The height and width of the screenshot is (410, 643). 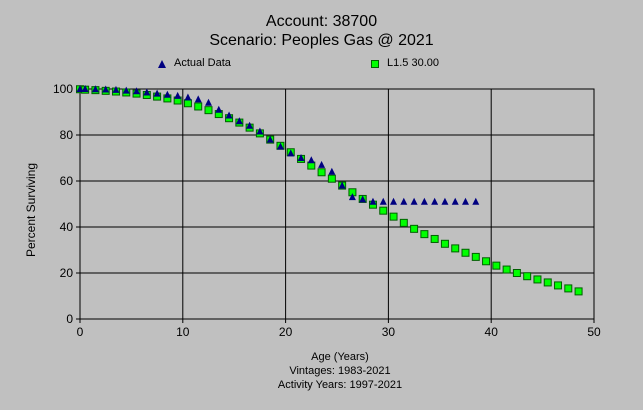 I want to click on square-marker-icon, so click(x=375, y=63).